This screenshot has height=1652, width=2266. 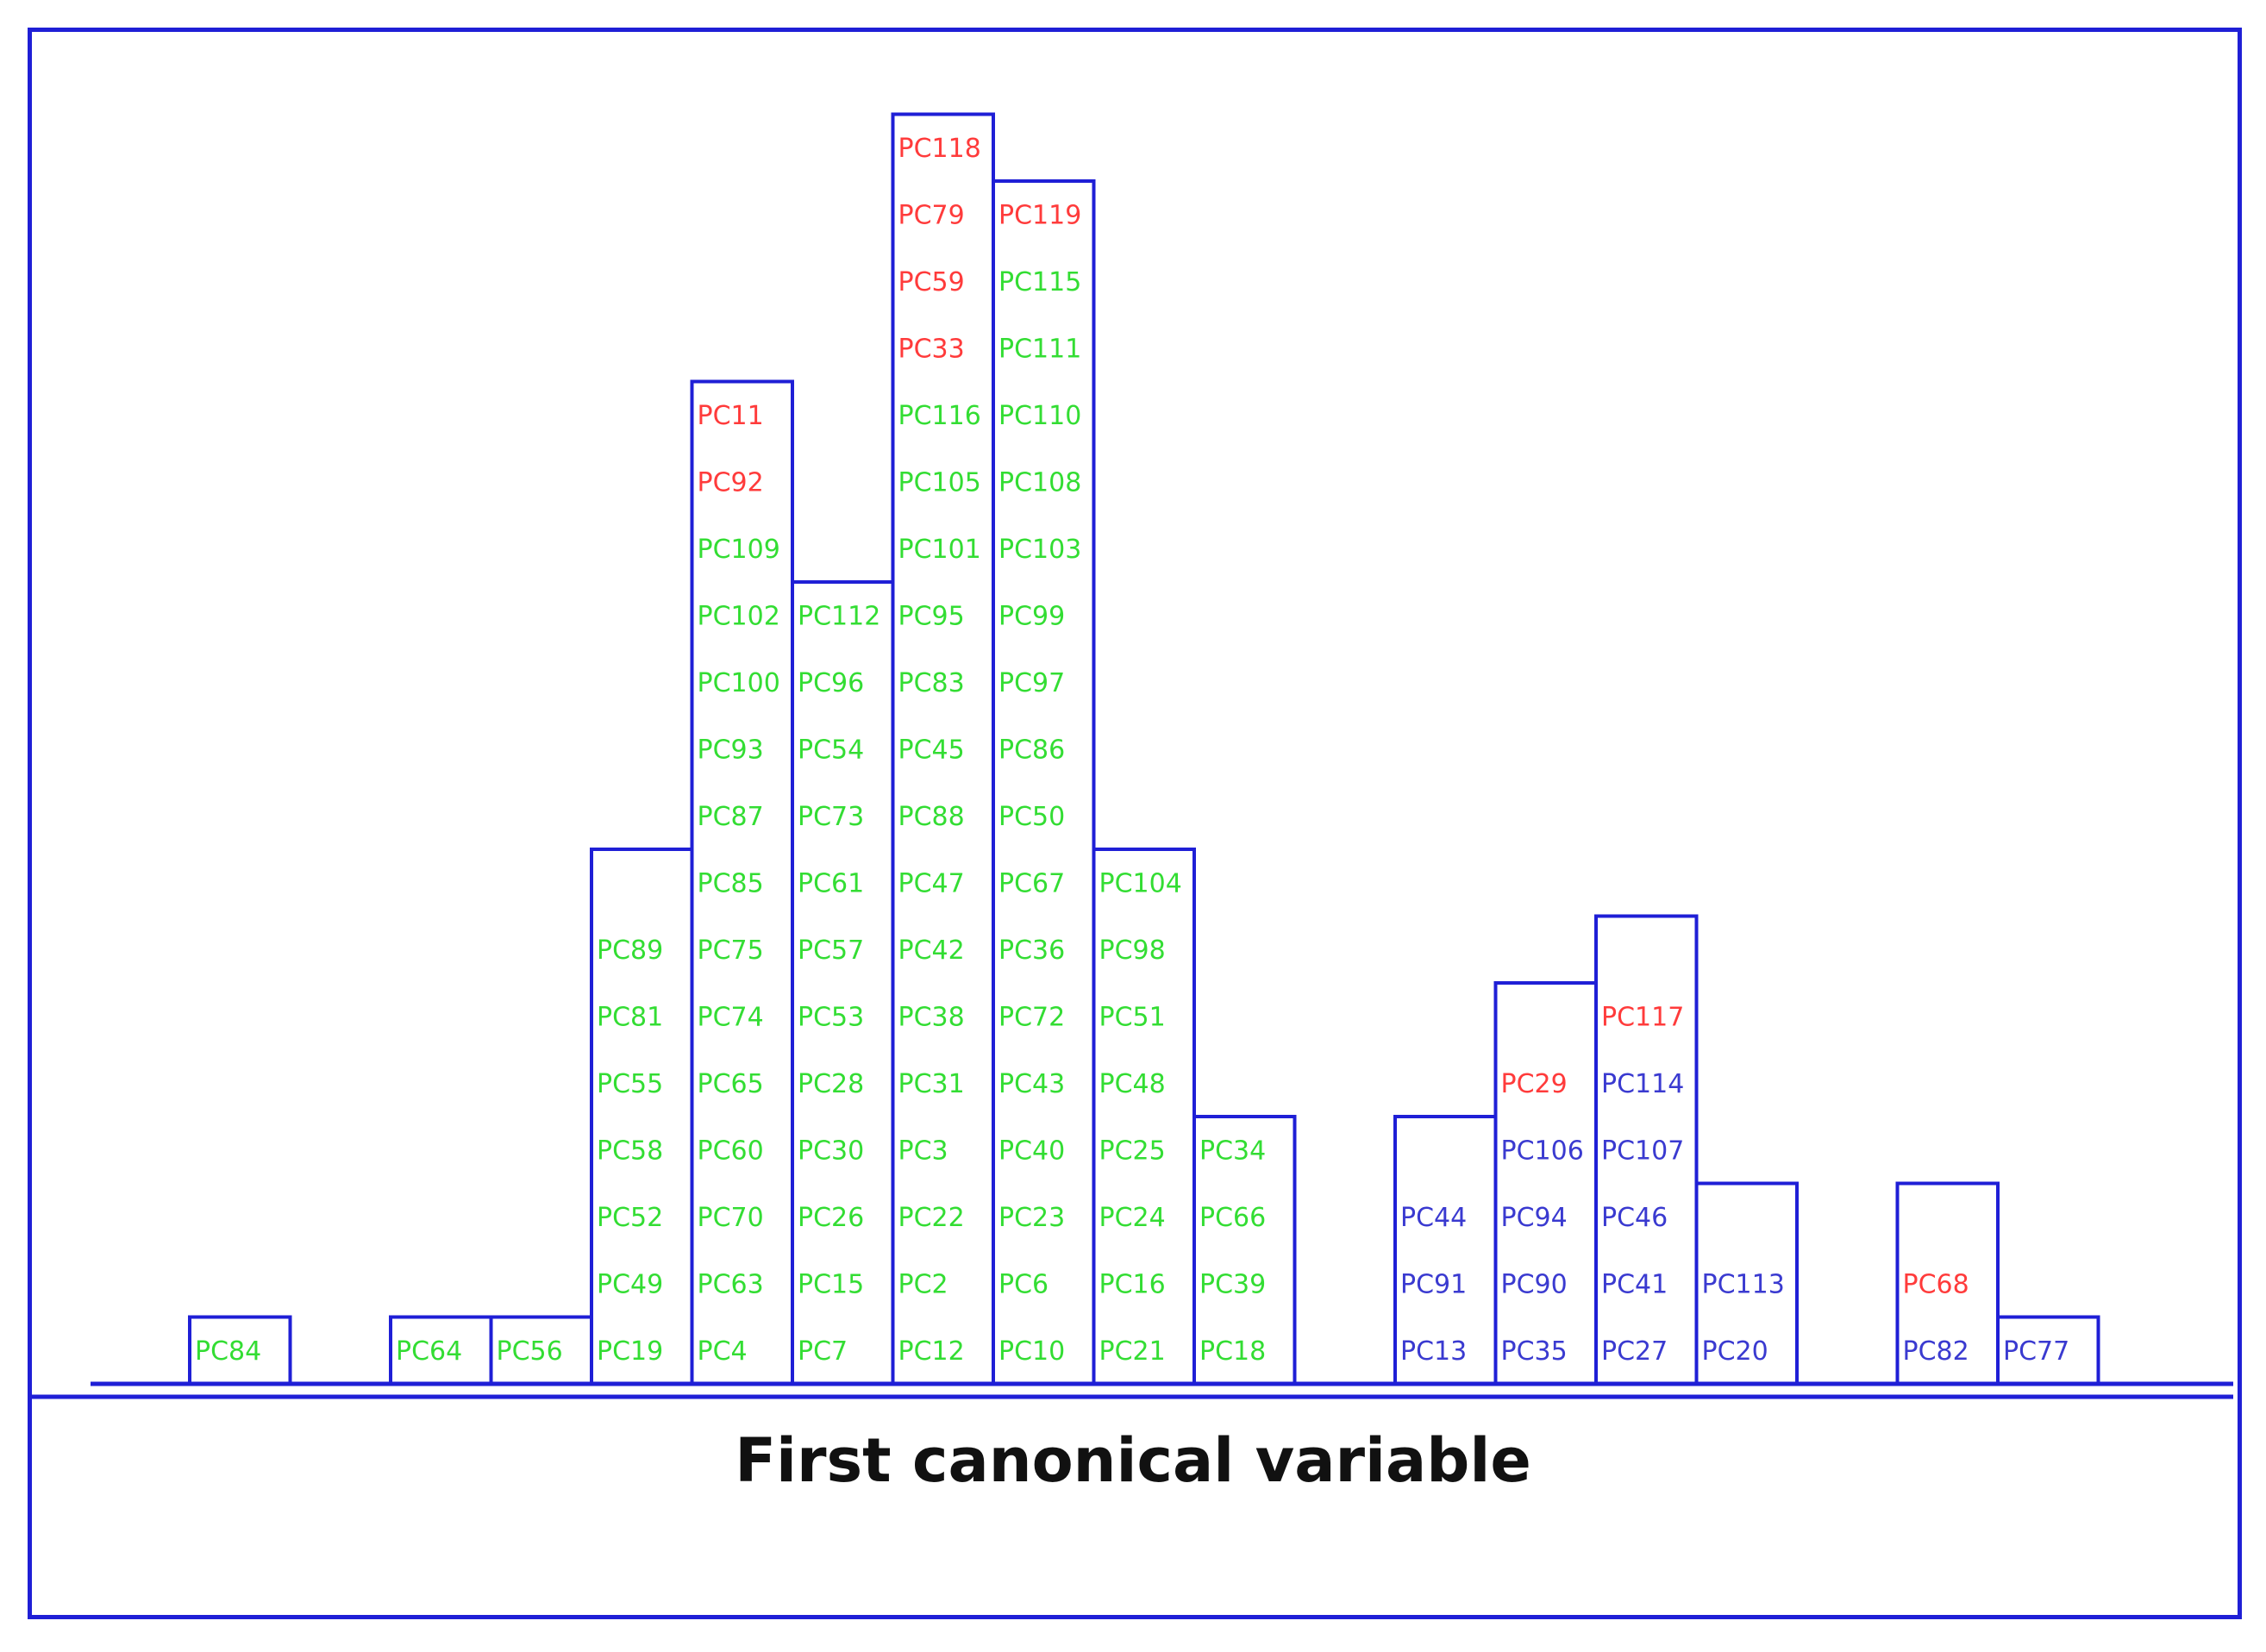 What do you see at coordinates (731, 951) in the screenshot?
I see `cell-label: PC75` at bounding box center [731, 951].